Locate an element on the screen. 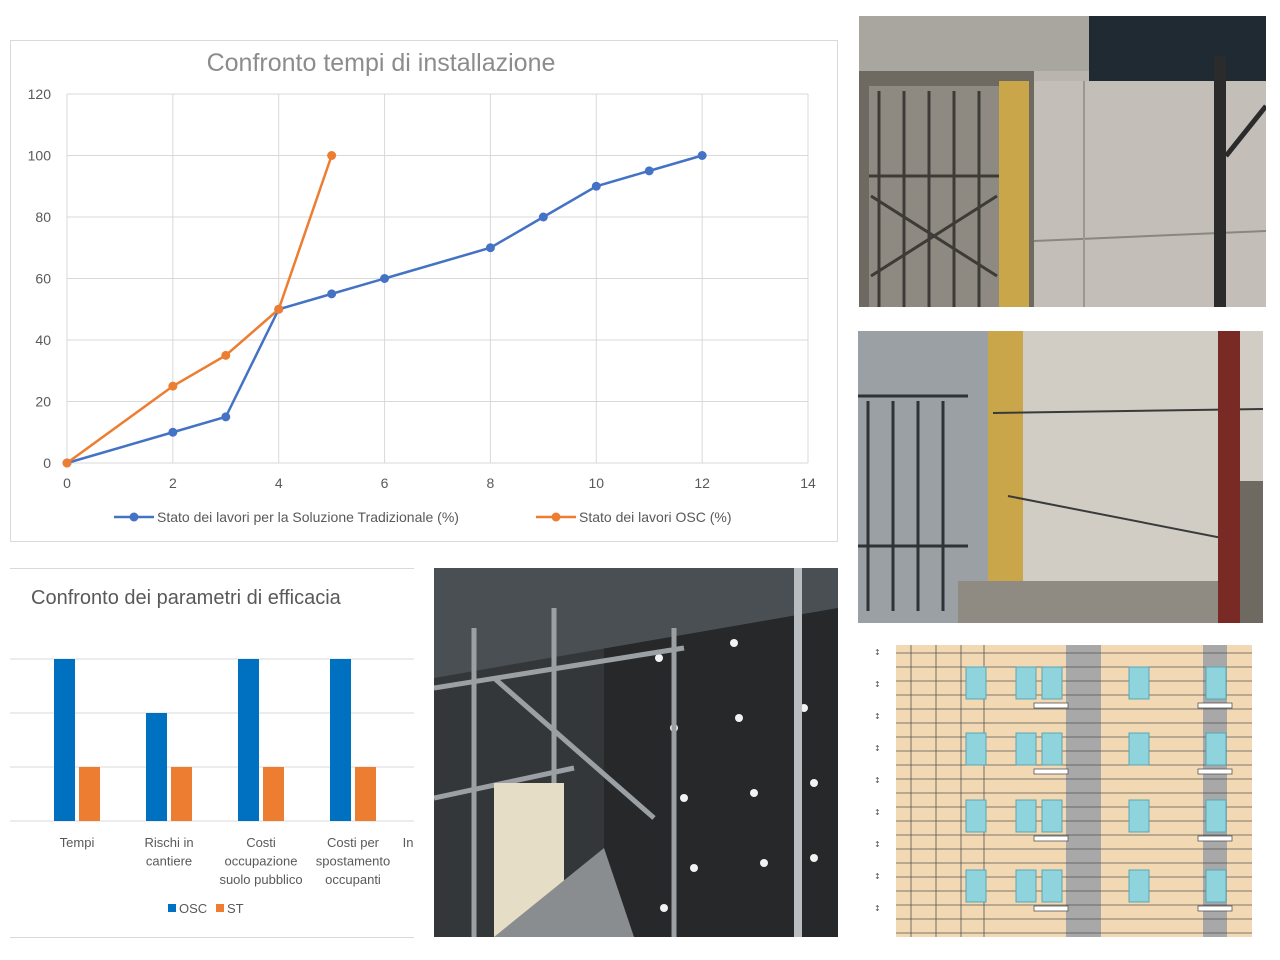 The height and width of the screenshot is (960, 1280). chart-title: Confronto dei parametri di efficacia is located at coordinates (186, 598).